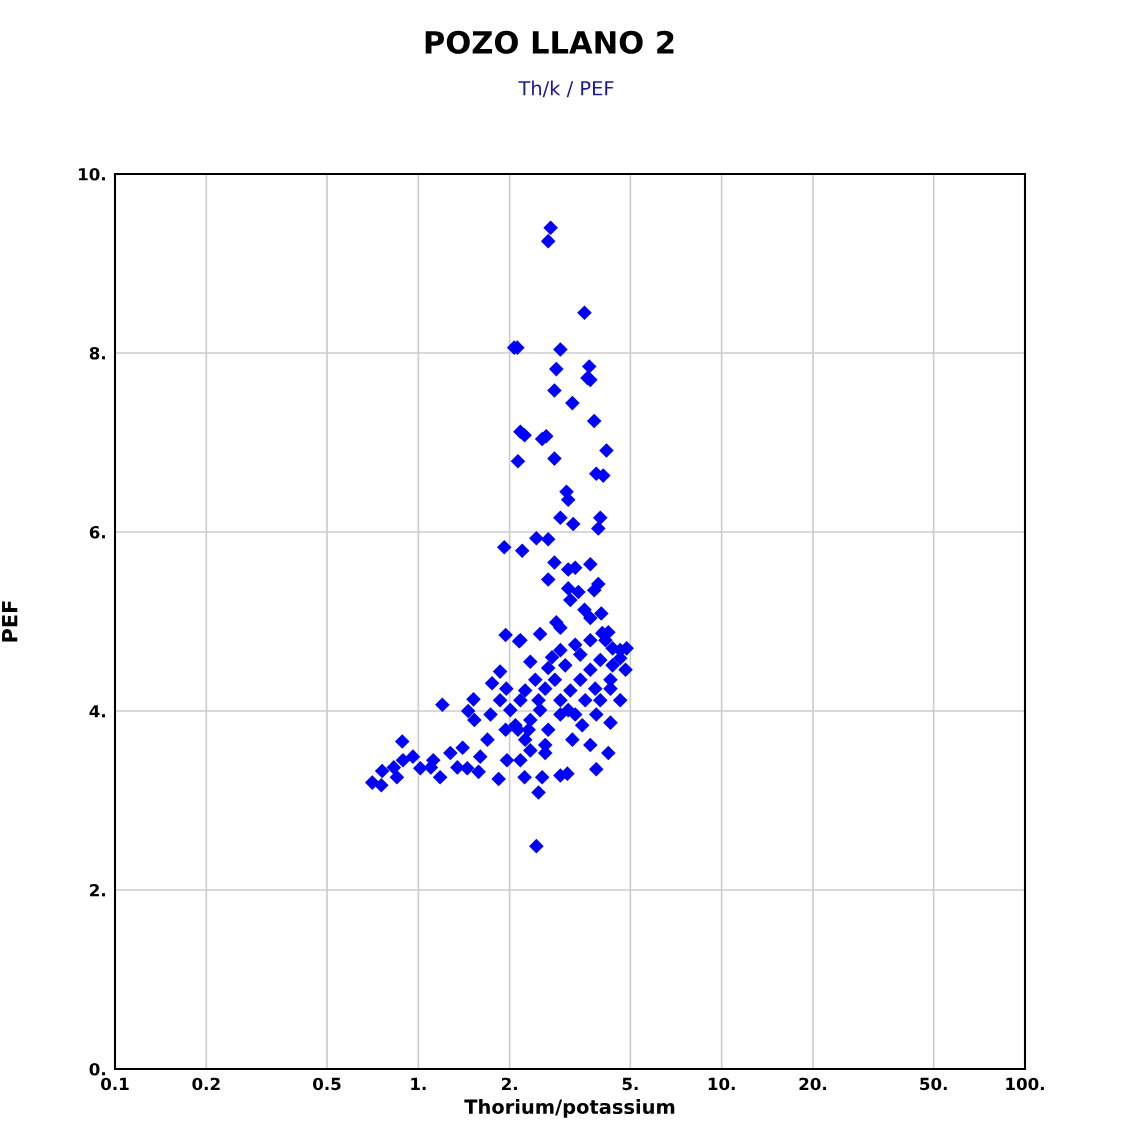  I want to click on y-tick-label: 8., so click(97, 353).